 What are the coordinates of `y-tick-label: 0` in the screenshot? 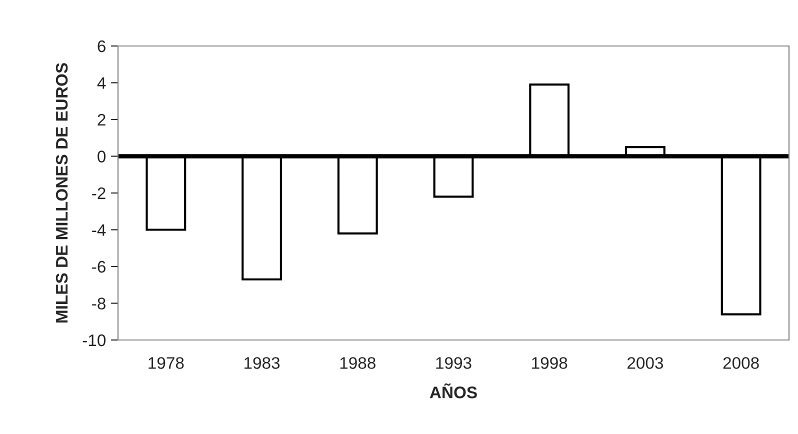 It's located at (102, 156).